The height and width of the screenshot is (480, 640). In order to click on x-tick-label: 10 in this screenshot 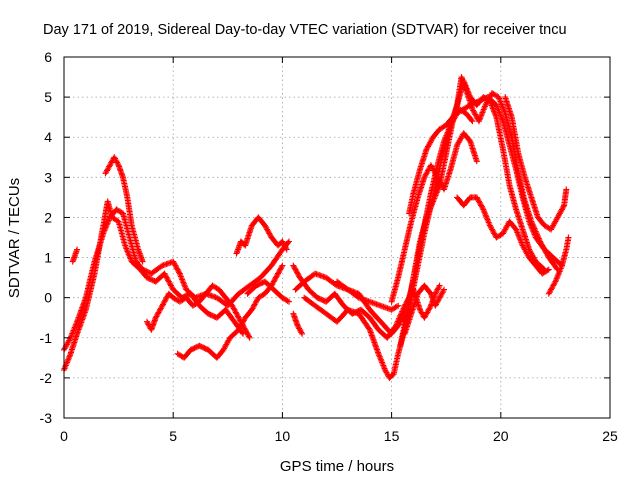, I will do `click(283, 436)`.